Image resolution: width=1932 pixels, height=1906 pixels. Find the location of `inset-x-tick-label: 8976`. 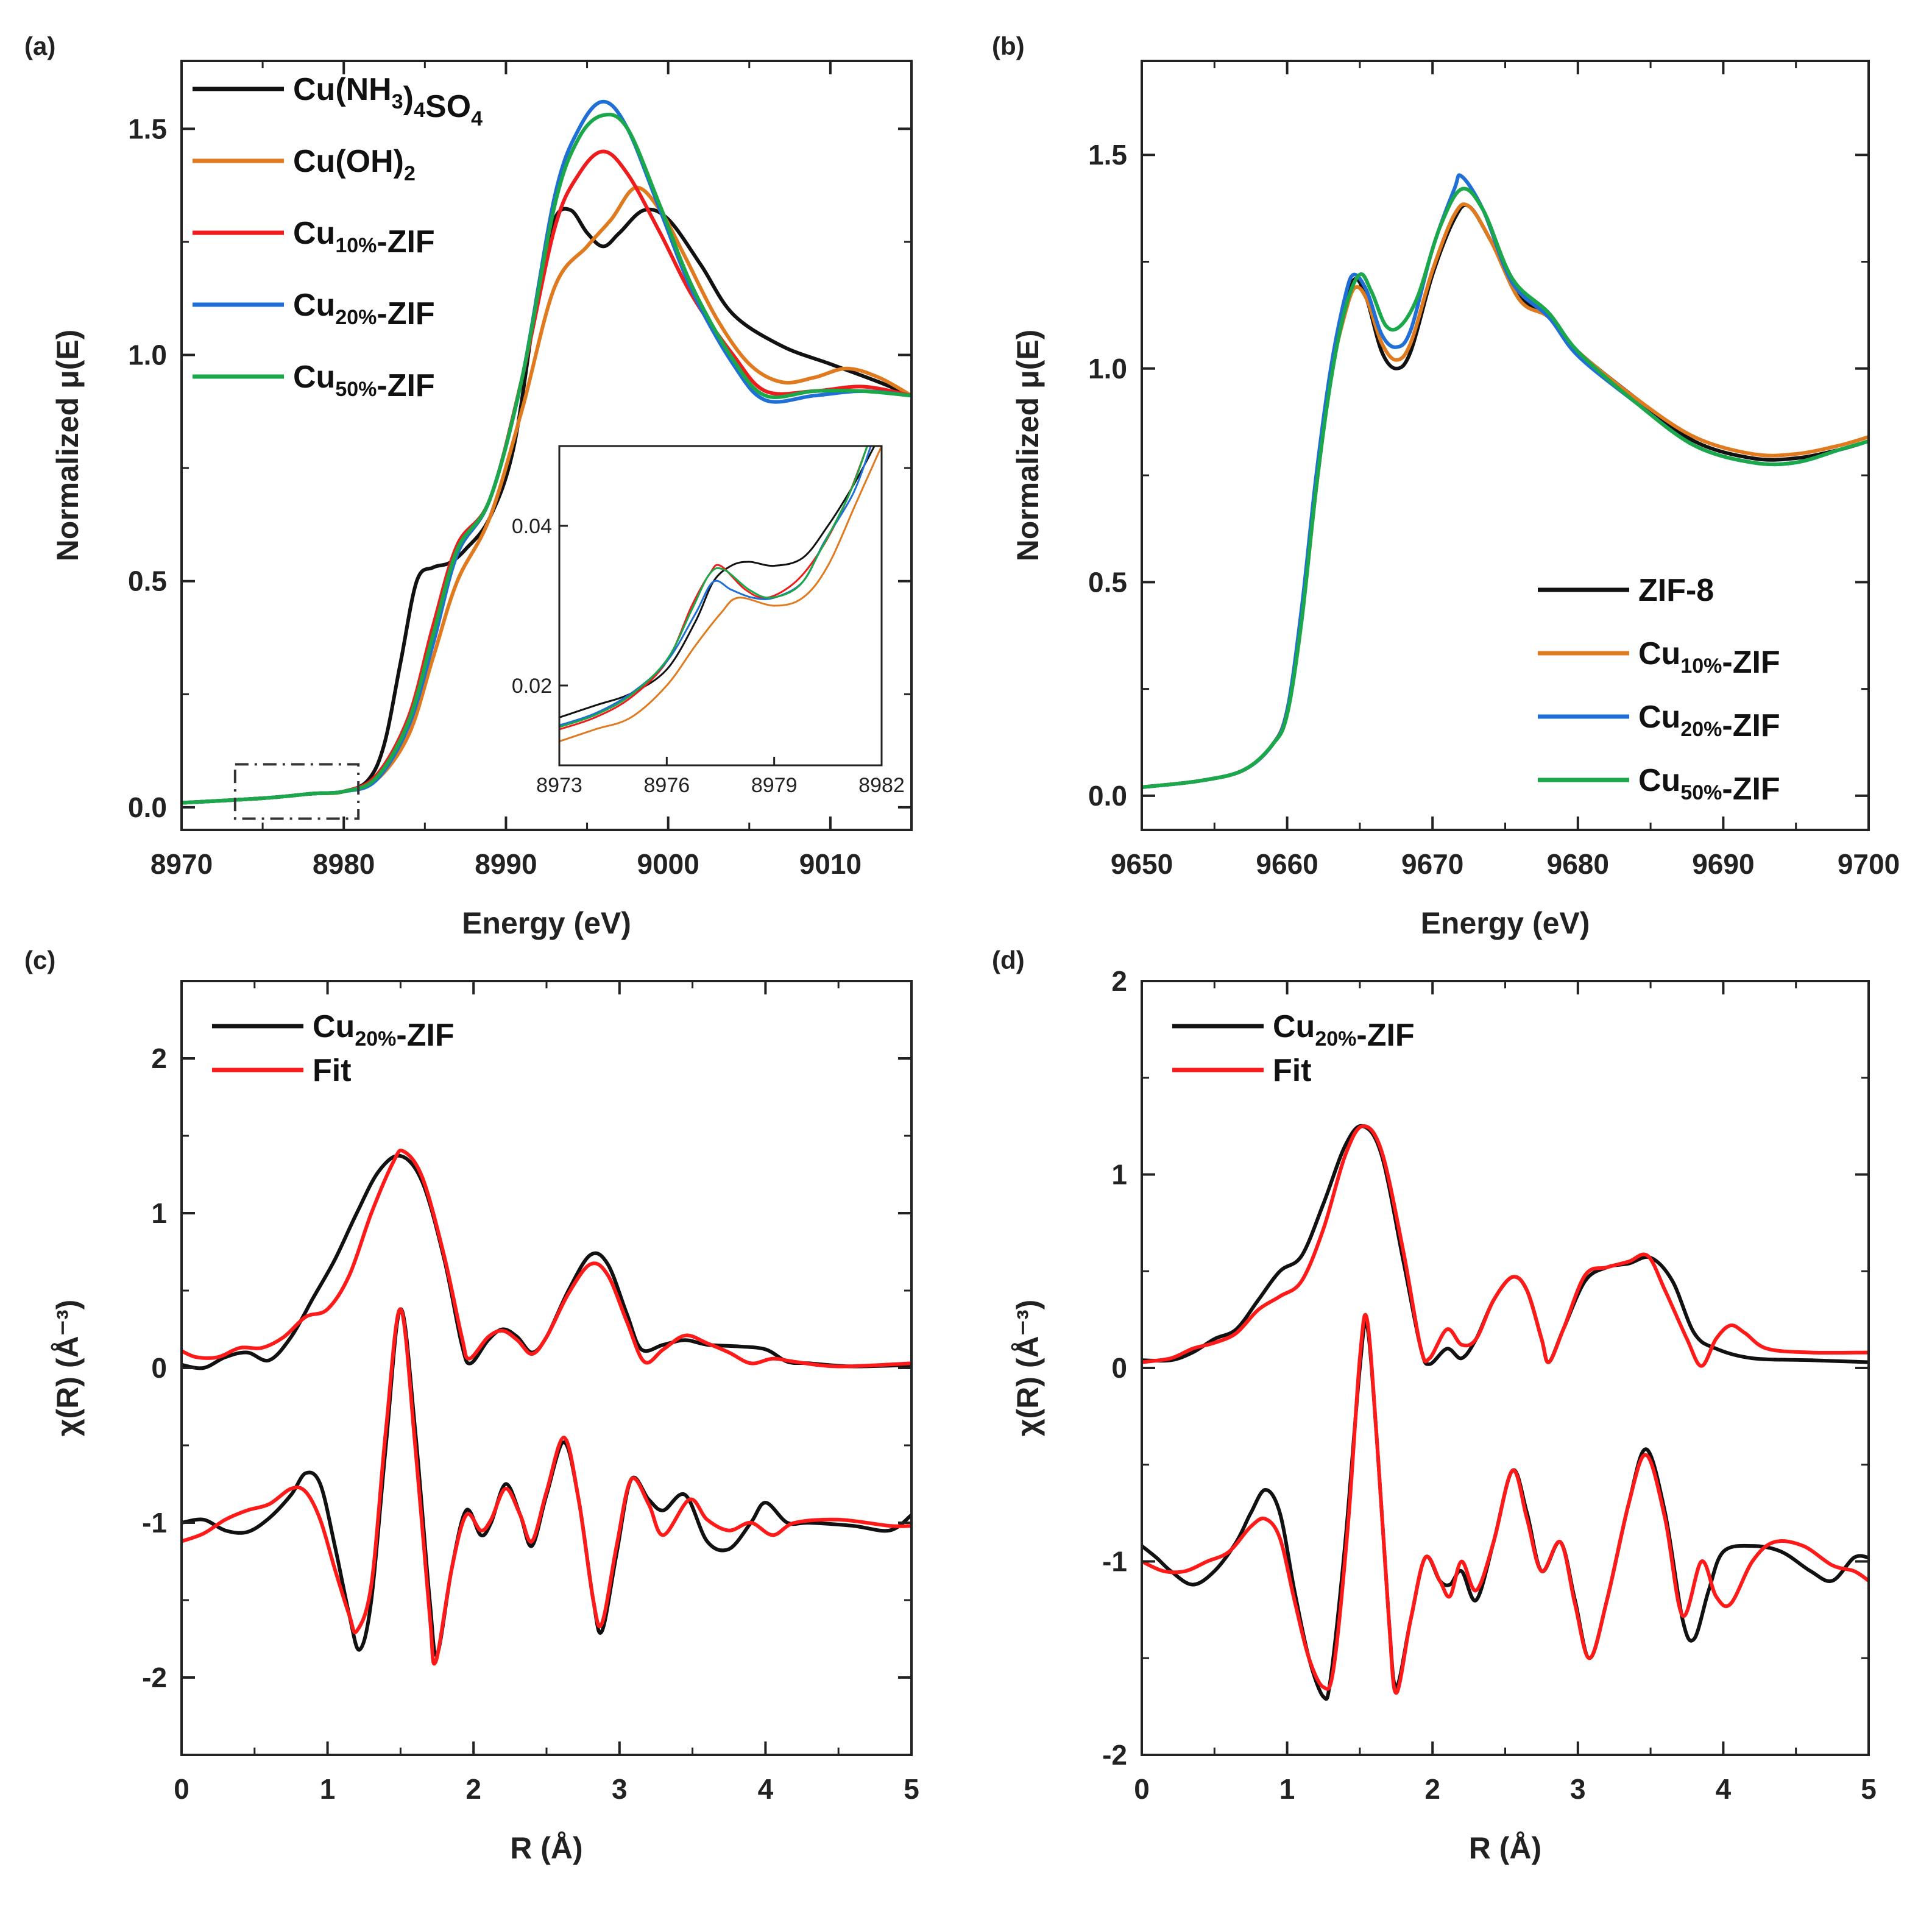

inset-x-tick-label: 8976 is located at coordinates (667, 785).